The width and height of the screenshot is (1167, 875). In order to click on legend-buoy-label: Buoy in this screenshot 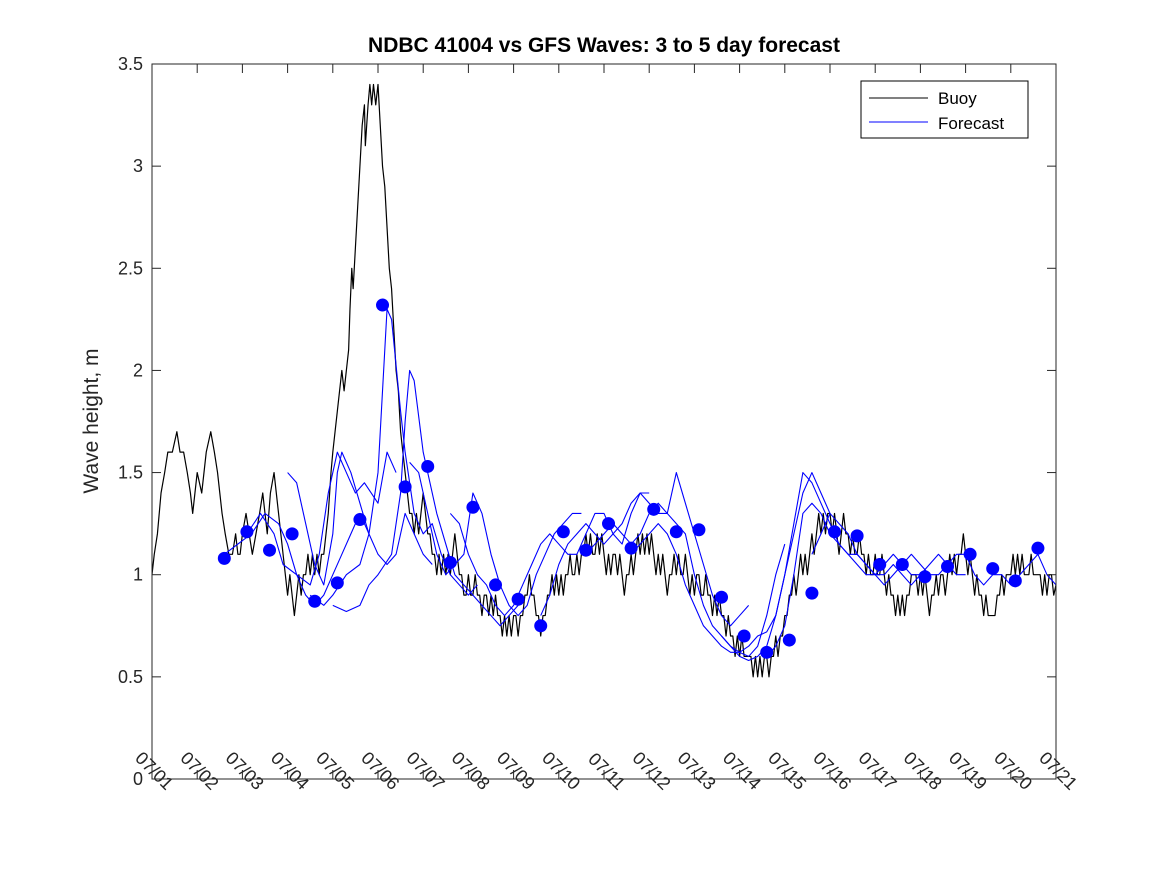, I will do `click(957, 98)`.